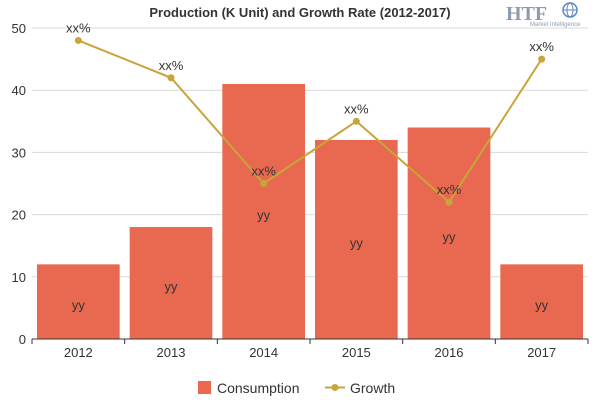 The width and height of the screenshot is (600, 400). Describe the element at coordinates (335, 387) in the screenshot. I see `legend-swatch-growth-marker` at that location.